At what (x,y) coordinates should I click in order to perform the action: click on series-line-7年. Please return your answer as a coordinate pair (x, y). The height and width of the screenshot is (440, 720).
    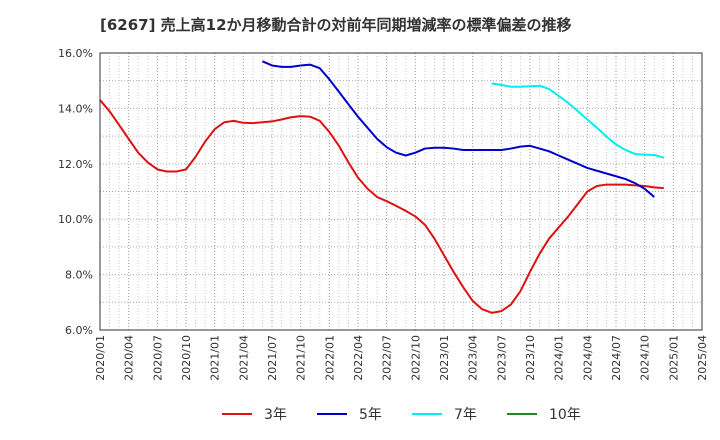
    Looking at the image, I should click on (578, 120).